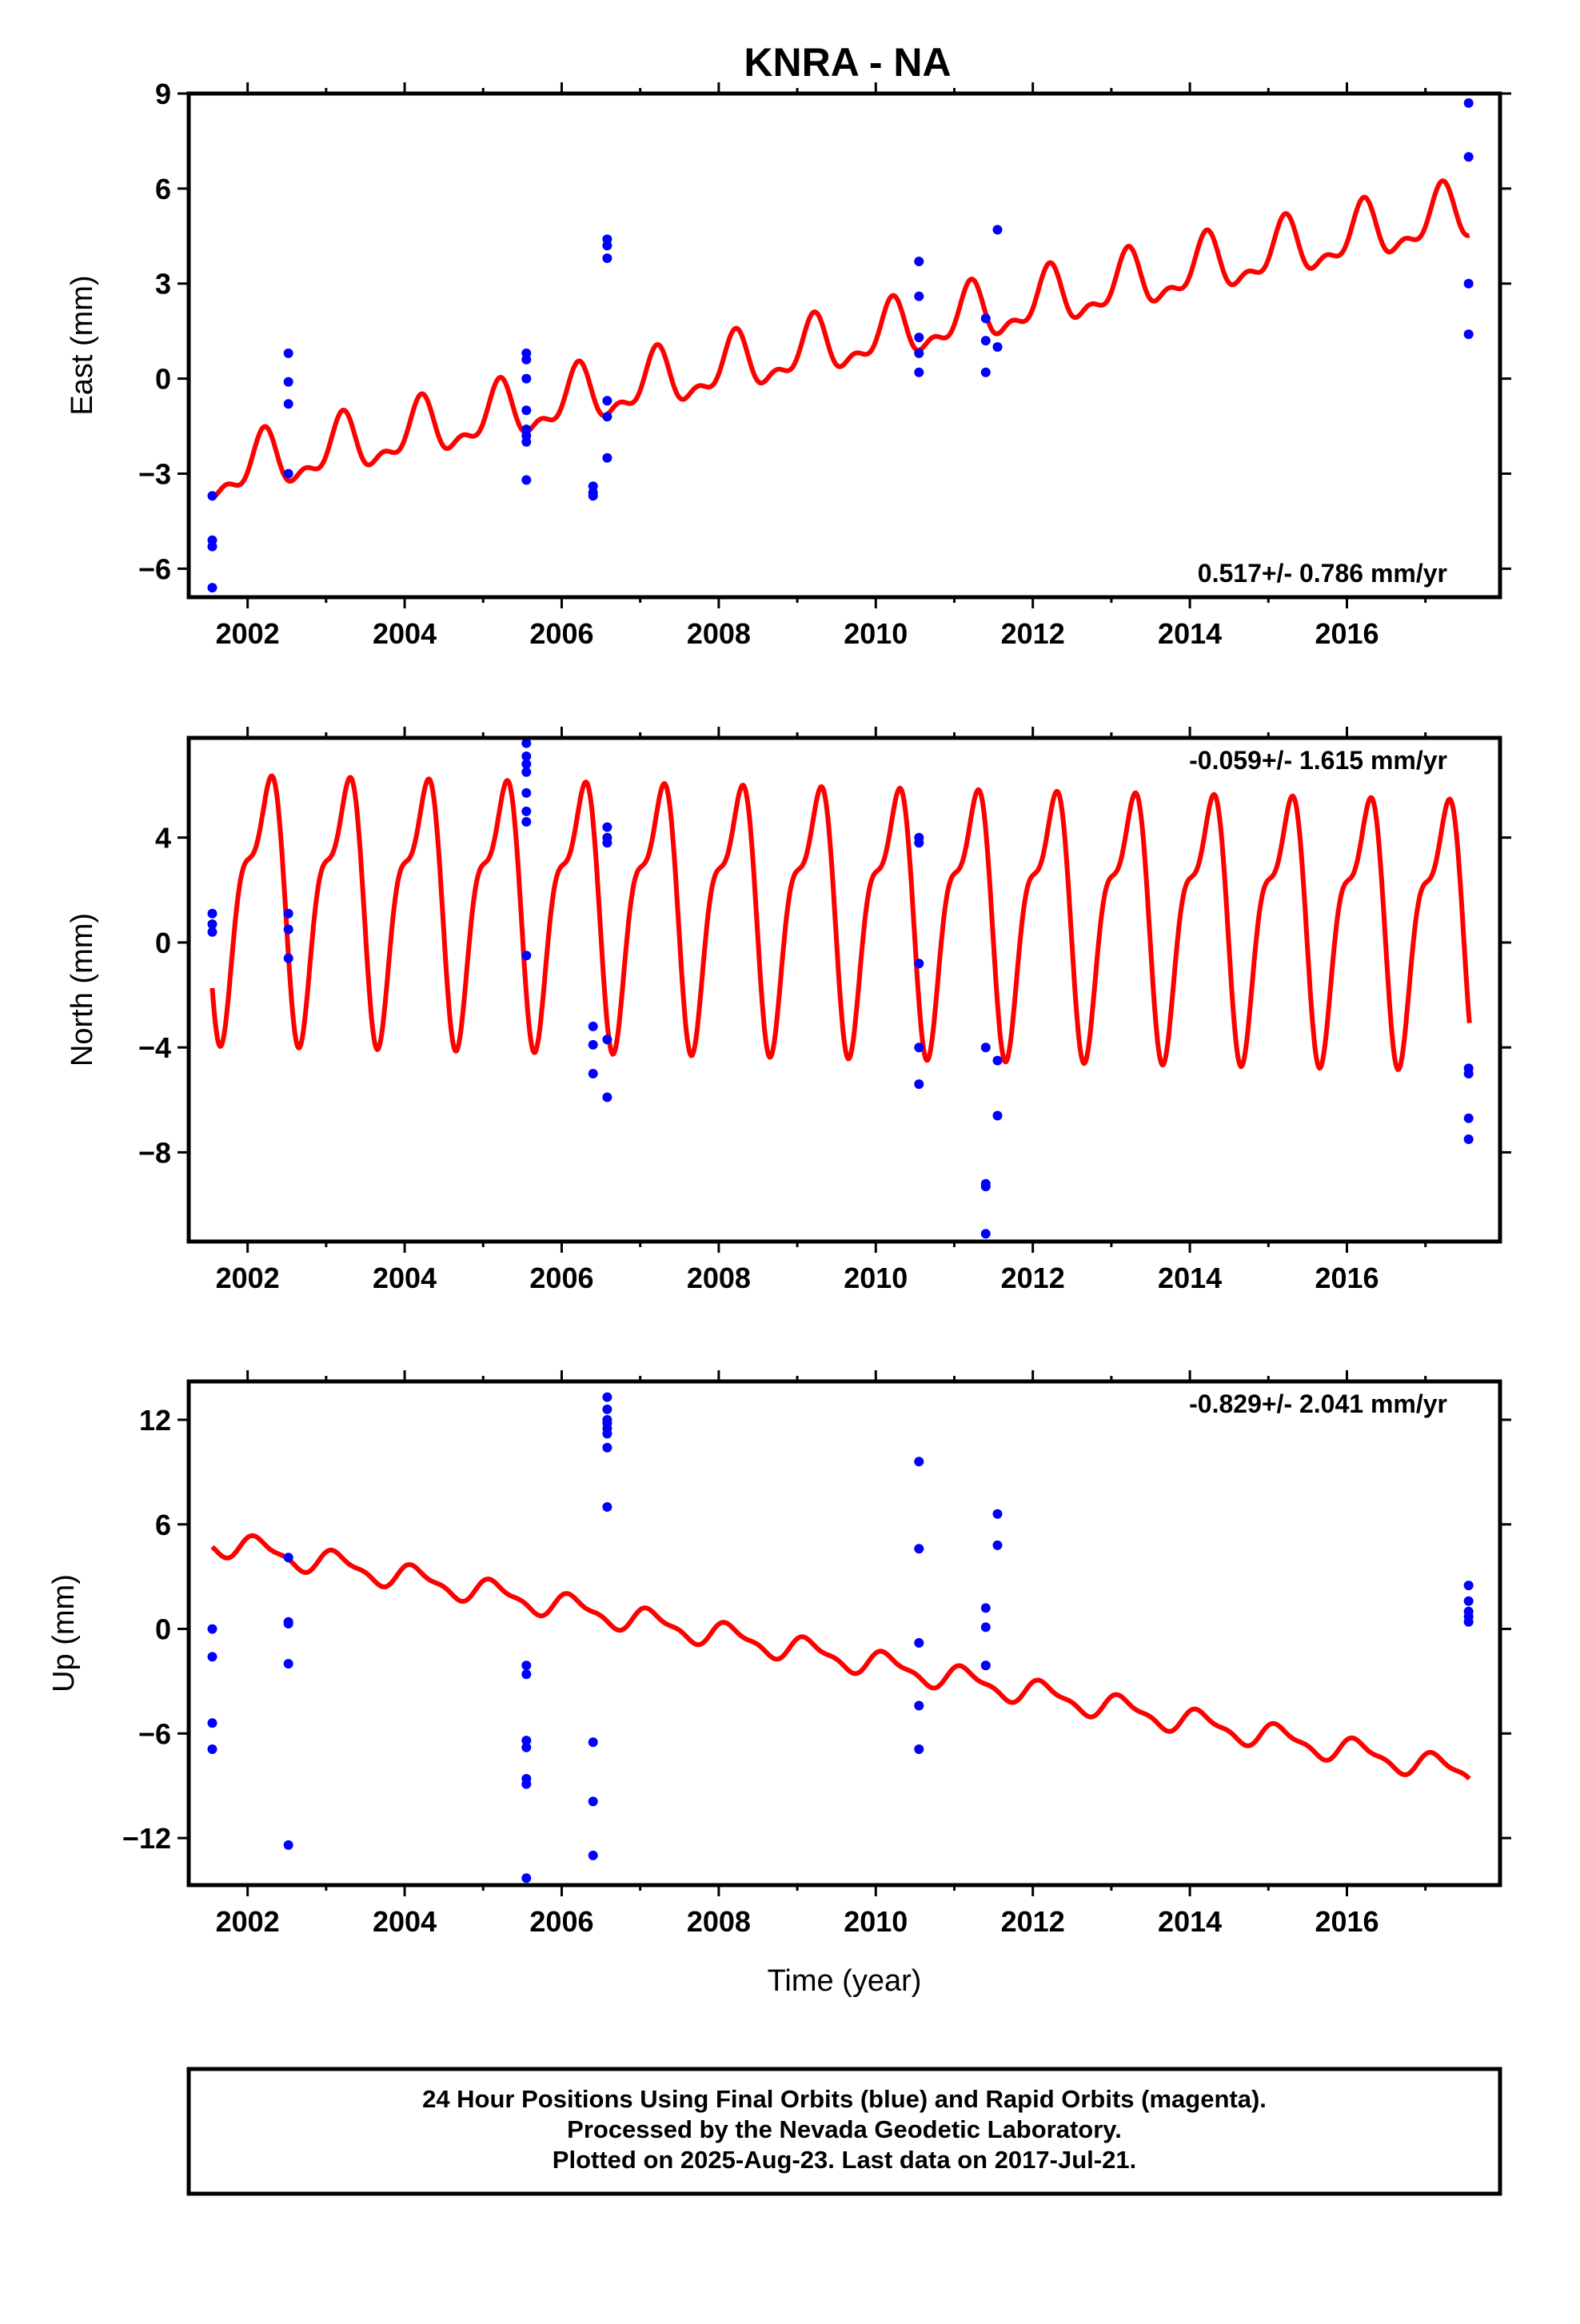 Image resolution: width=1580 pixels, height=2324 pixels. I want to click on east-rate-label: 0.517+/- 0.786 mm/yr, so click(1323, 573).